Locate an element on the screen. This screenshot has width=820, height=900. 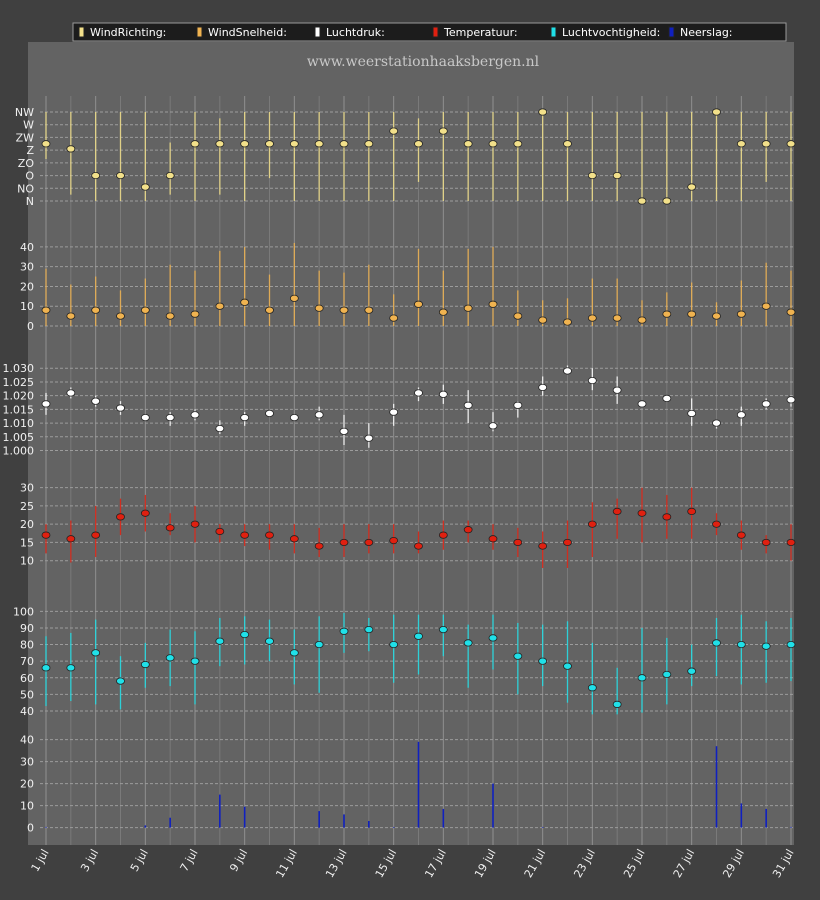
y-tick-label: Z is located at coordinates (30, 150).